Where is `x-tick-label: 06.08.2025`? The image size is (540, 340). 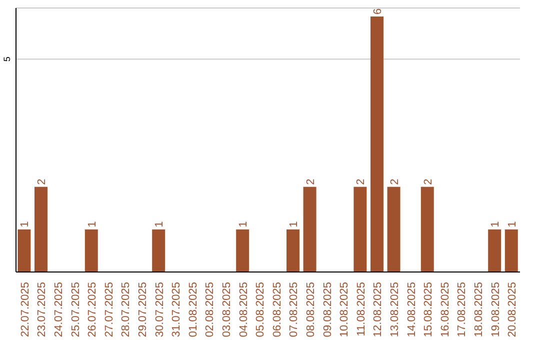 x-tick-label: 06.08.2025 is located at coordinates (277, 310).